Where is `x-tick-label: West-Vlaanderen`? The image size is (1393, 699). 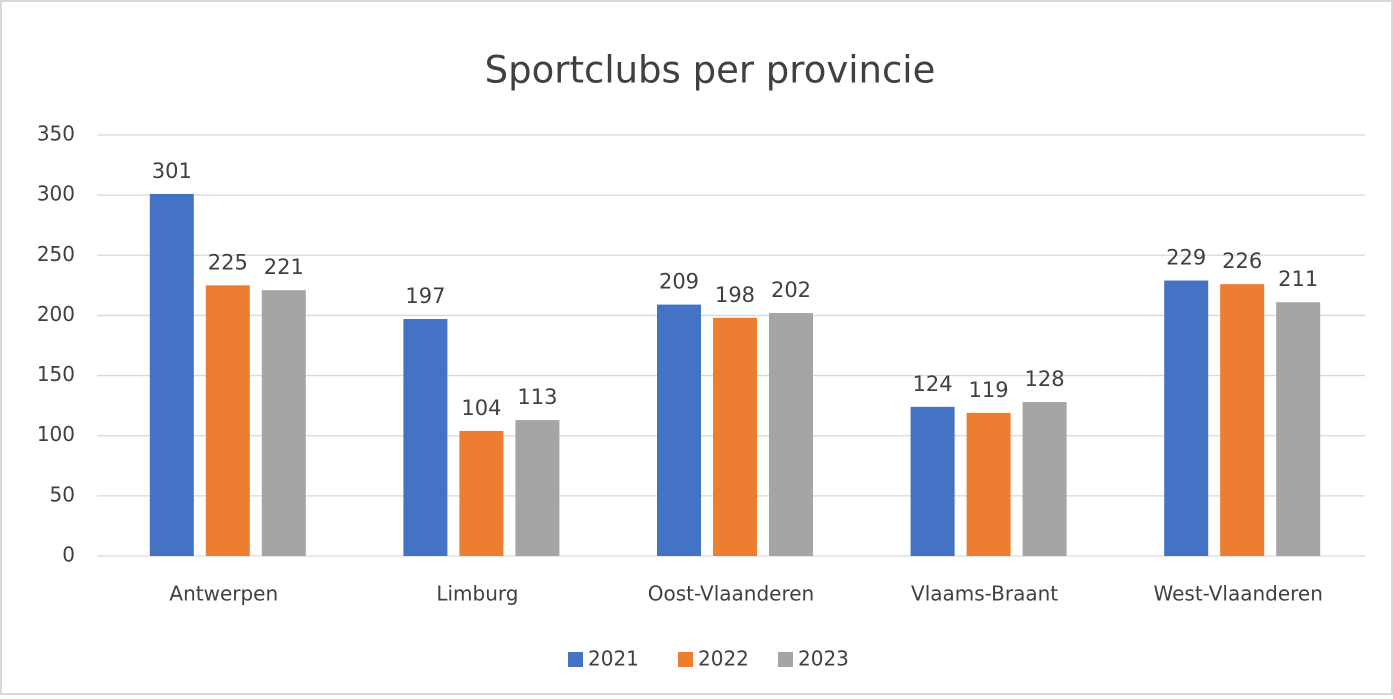 x-tick-label: West-Vlaanderen is located at coordinates (1237, 594).